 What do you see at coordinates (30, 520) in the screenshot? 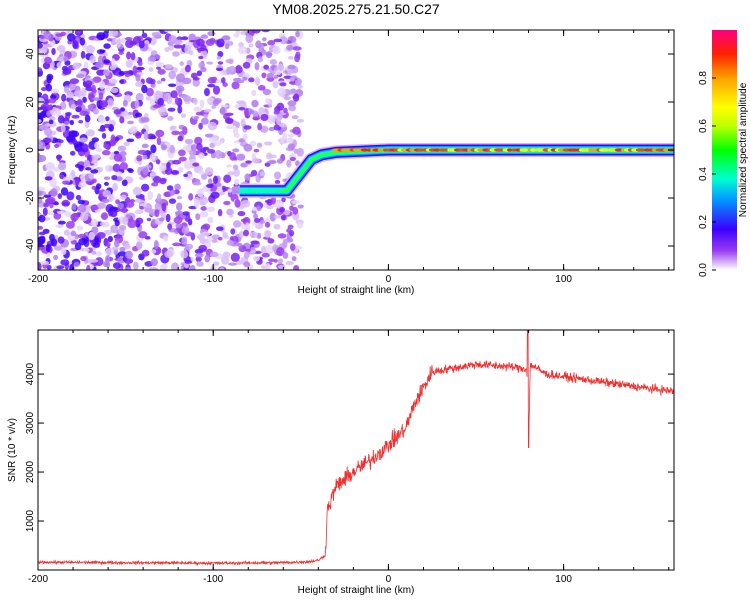
I see `snr-ytick-label: 1000` at bounding box center [30, 520].